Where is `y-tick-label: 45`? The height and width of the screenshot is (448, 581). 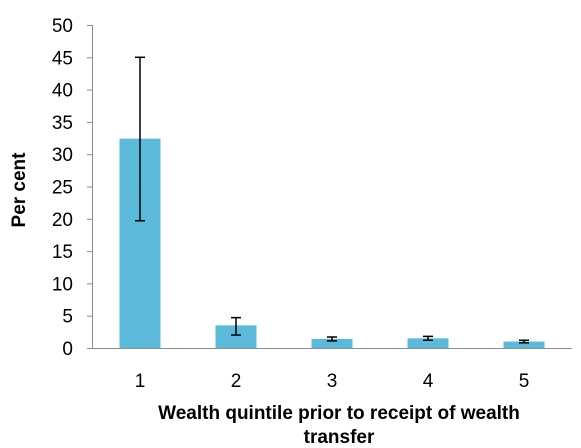
y-tick-label: 45 is located at coordinates (62, 58).